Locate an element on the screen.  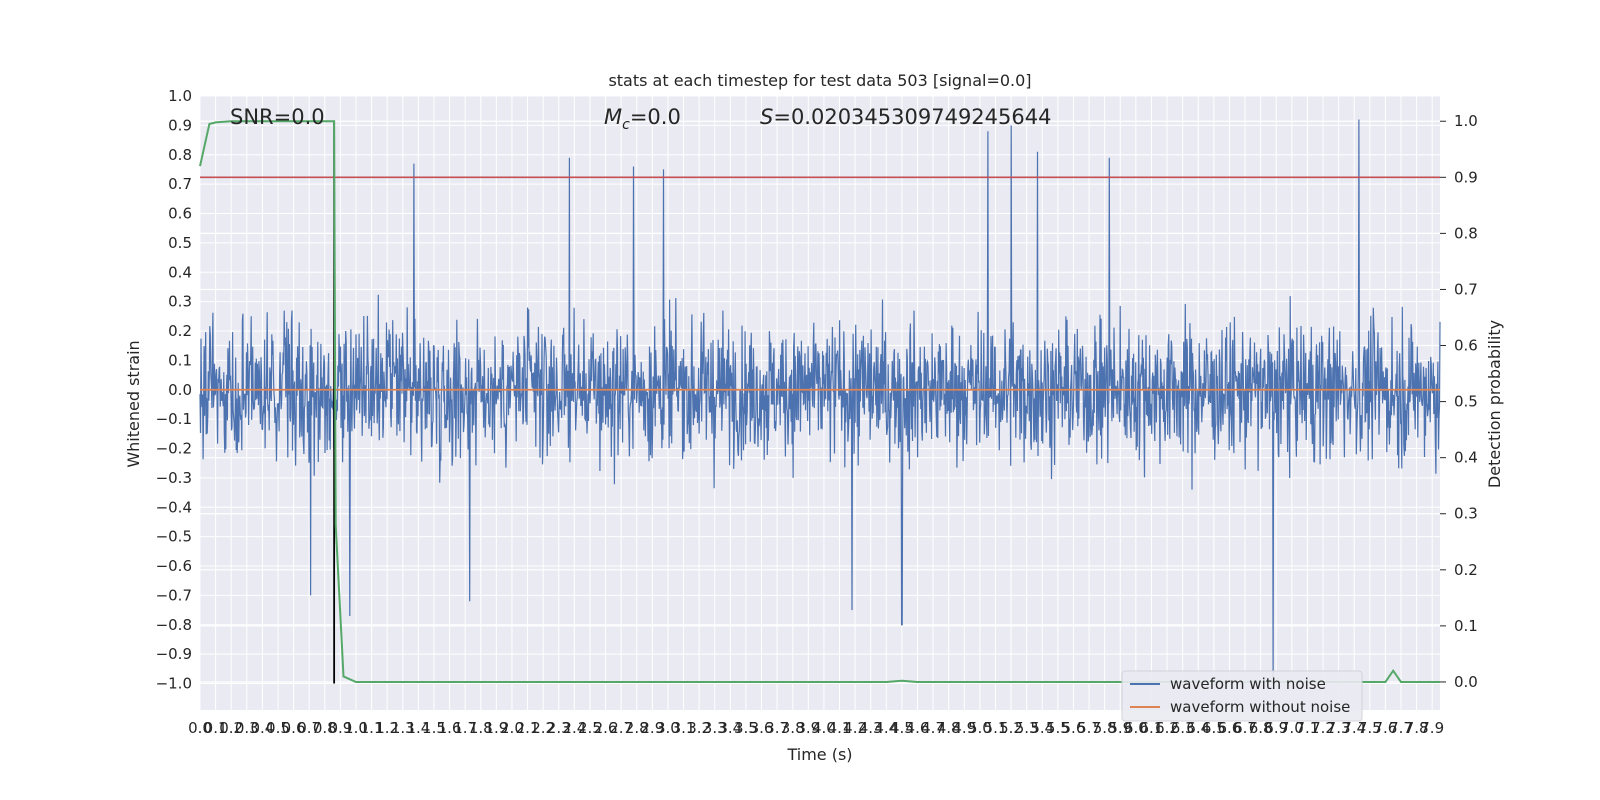
x-tick-label: 0.0 is located at coordinates (200, 728).